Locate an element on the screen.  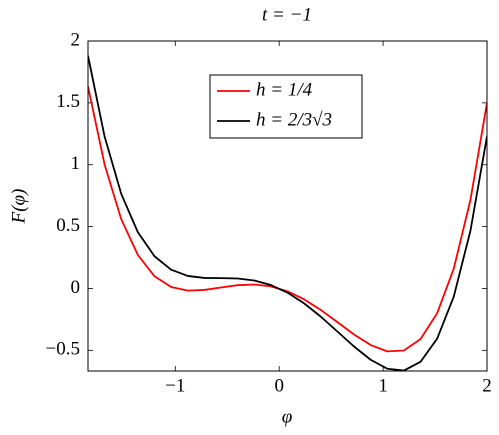
x-tick-label: 1 is located at coordinates (383, 385).